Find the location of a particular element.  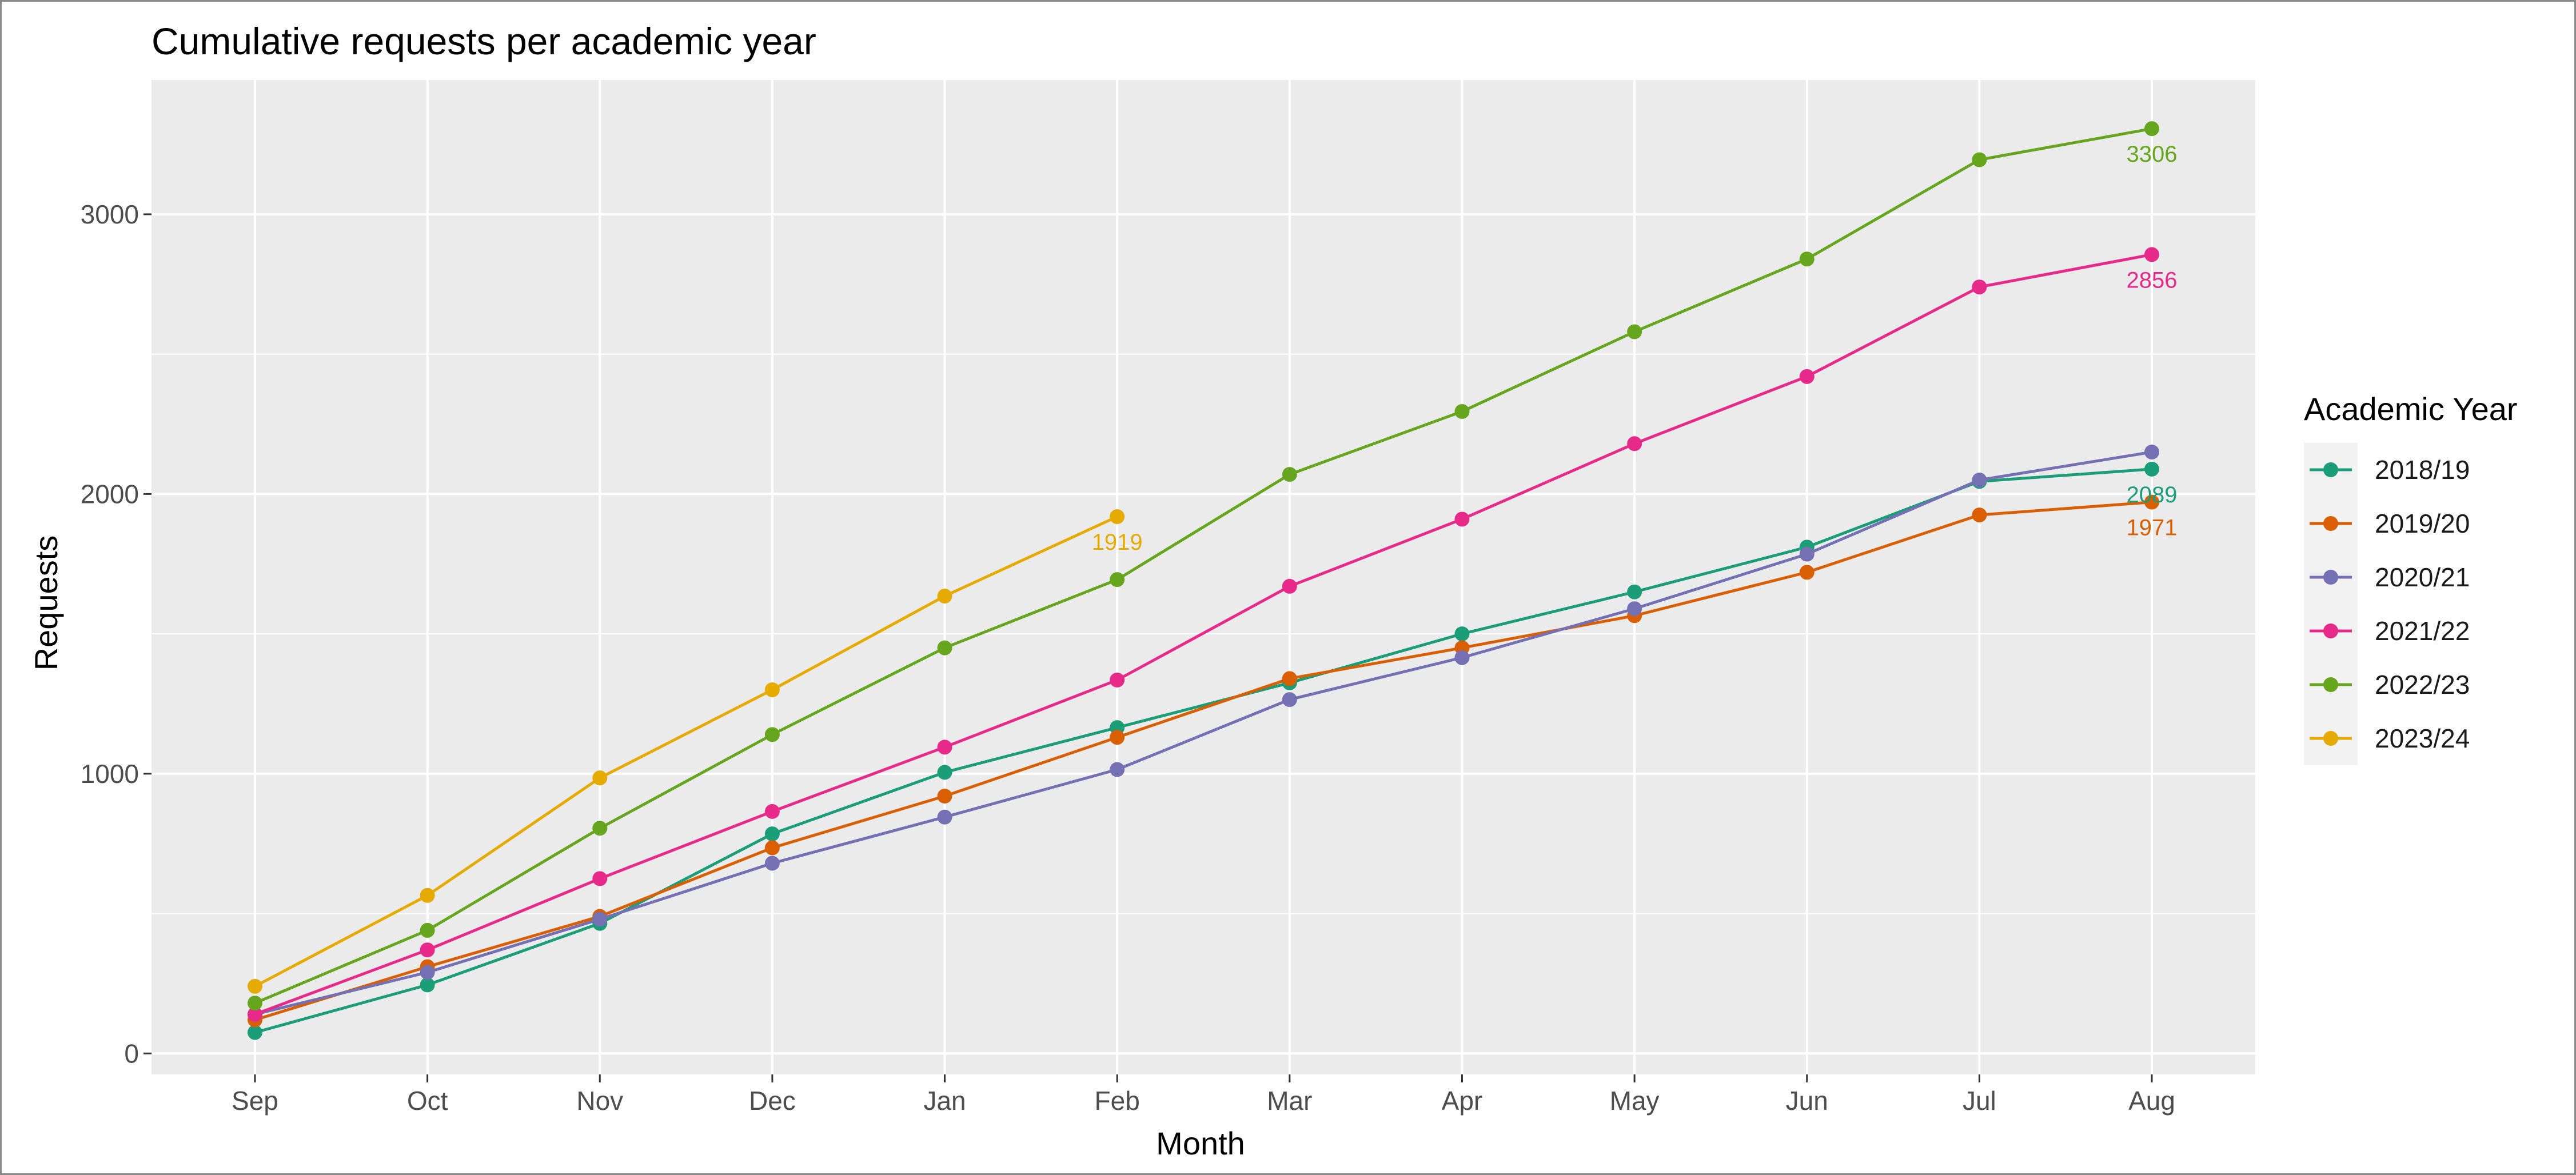

legend-label: 2018/19 is located at coordinates (2422, 470).